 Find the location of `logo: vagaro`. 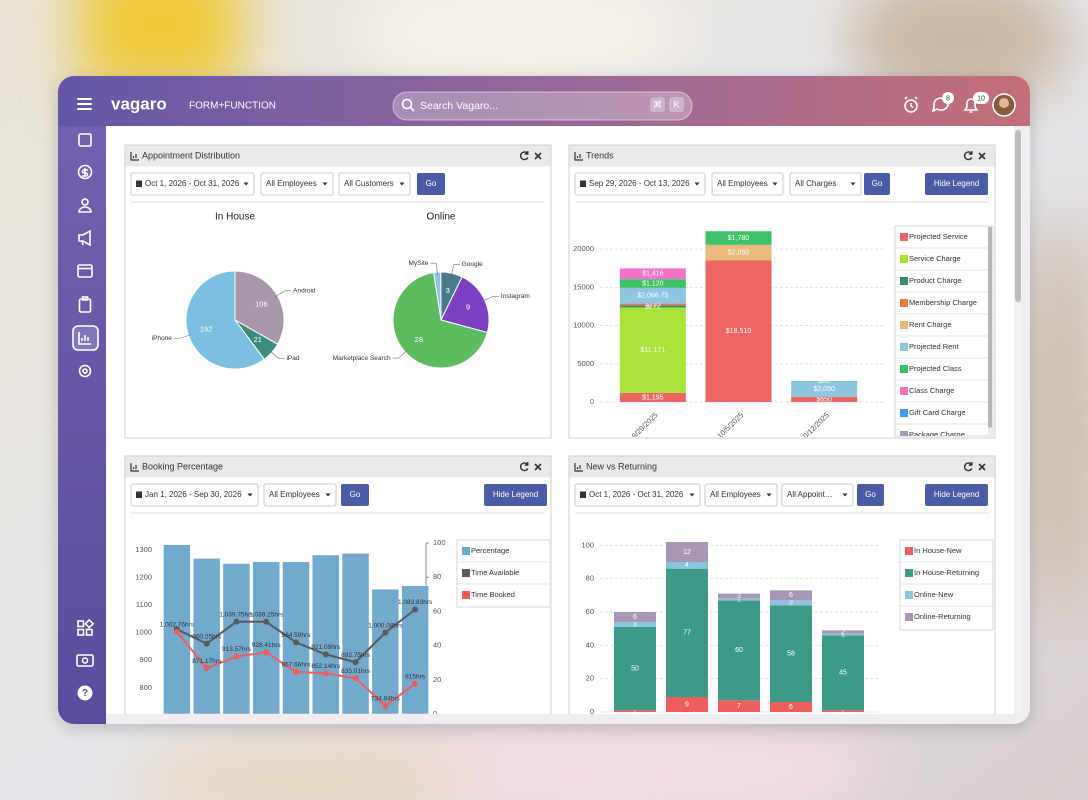

logo: vagaro is located at coordinates (139, 103).